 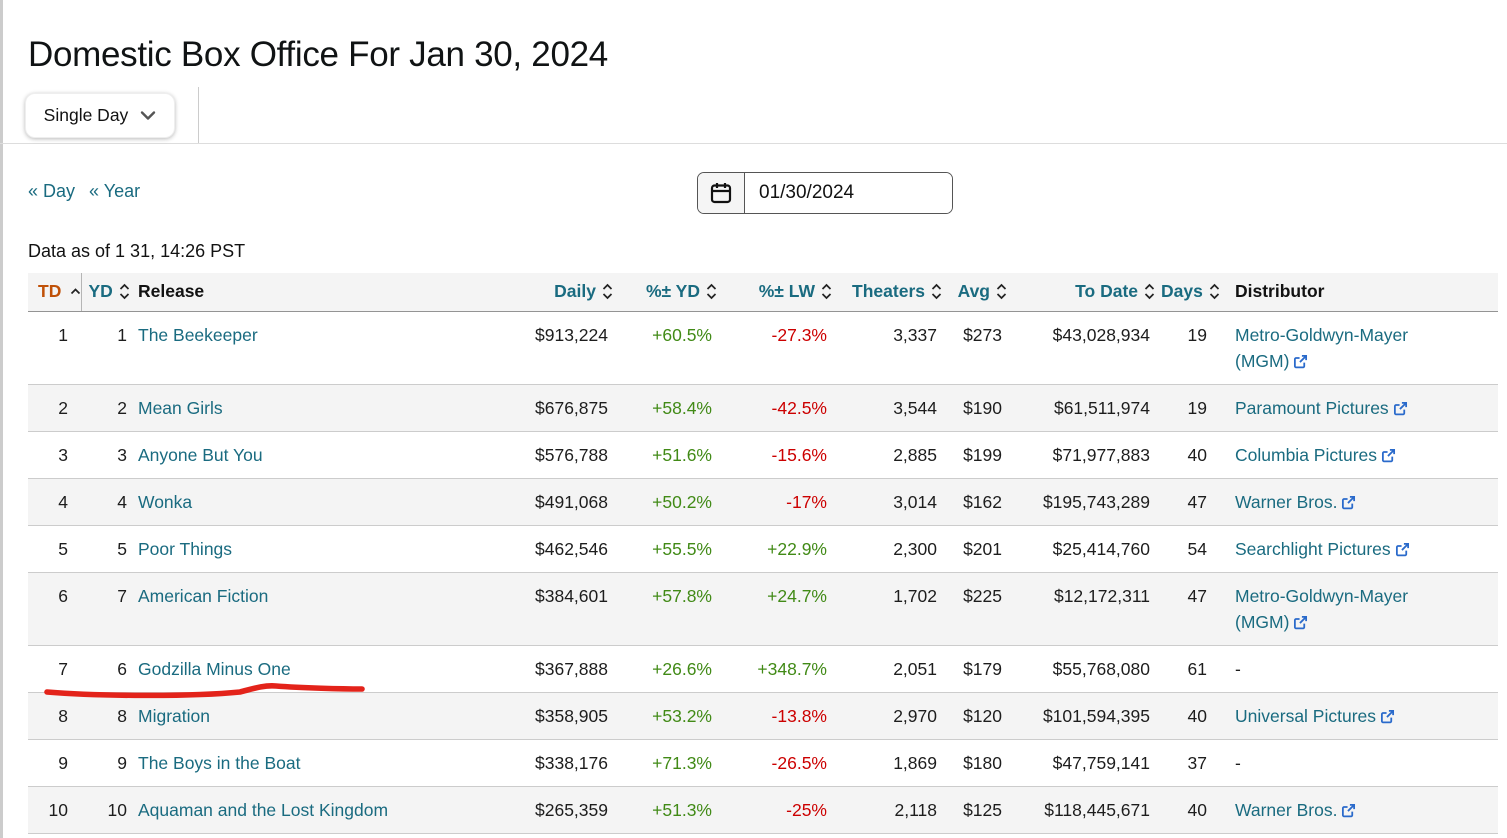 I want to click on column-header-theaters: Theaters, so click(x=892, y=292).